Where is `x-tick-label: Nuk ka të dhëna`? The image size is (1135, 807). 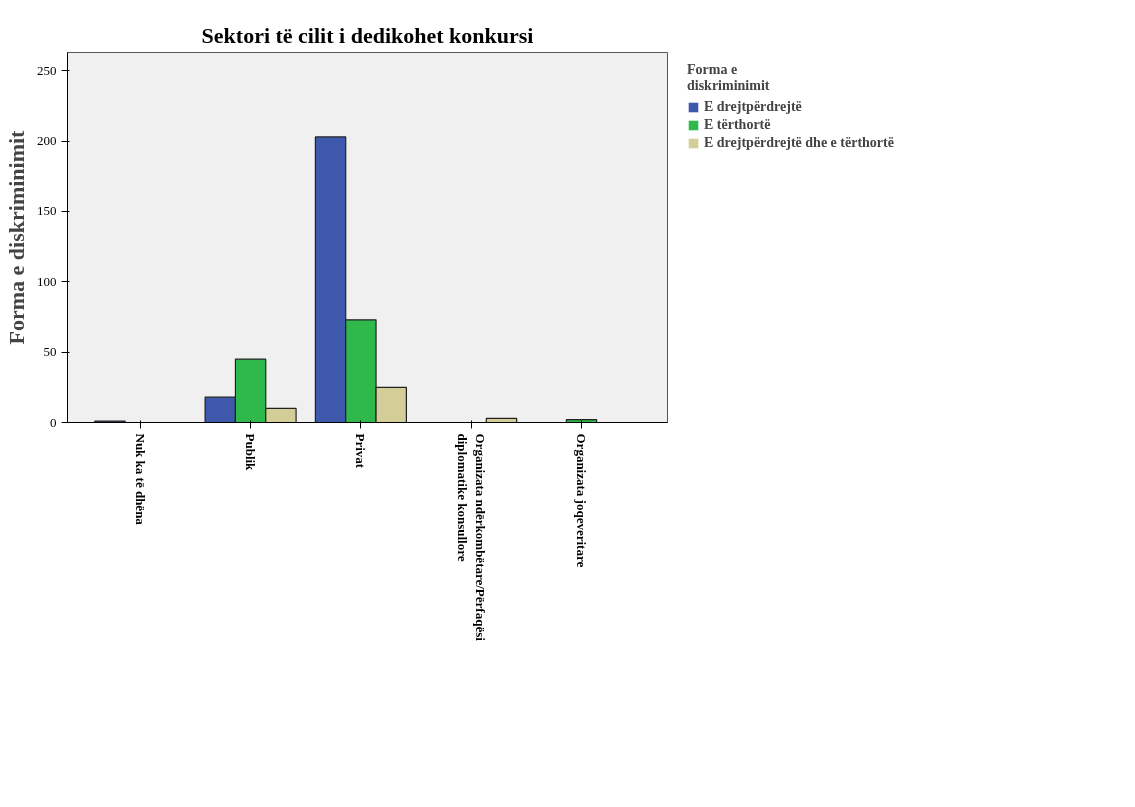
x-tick-label: Nuk ka të dhëna is located at coordinates (140, 479).